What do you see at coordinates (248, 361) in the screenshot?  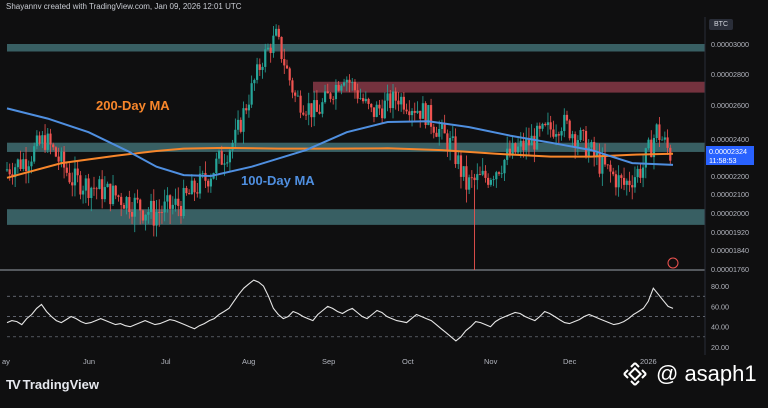 I see `x-tick-label: Aug` at bounding box center [248, 361].